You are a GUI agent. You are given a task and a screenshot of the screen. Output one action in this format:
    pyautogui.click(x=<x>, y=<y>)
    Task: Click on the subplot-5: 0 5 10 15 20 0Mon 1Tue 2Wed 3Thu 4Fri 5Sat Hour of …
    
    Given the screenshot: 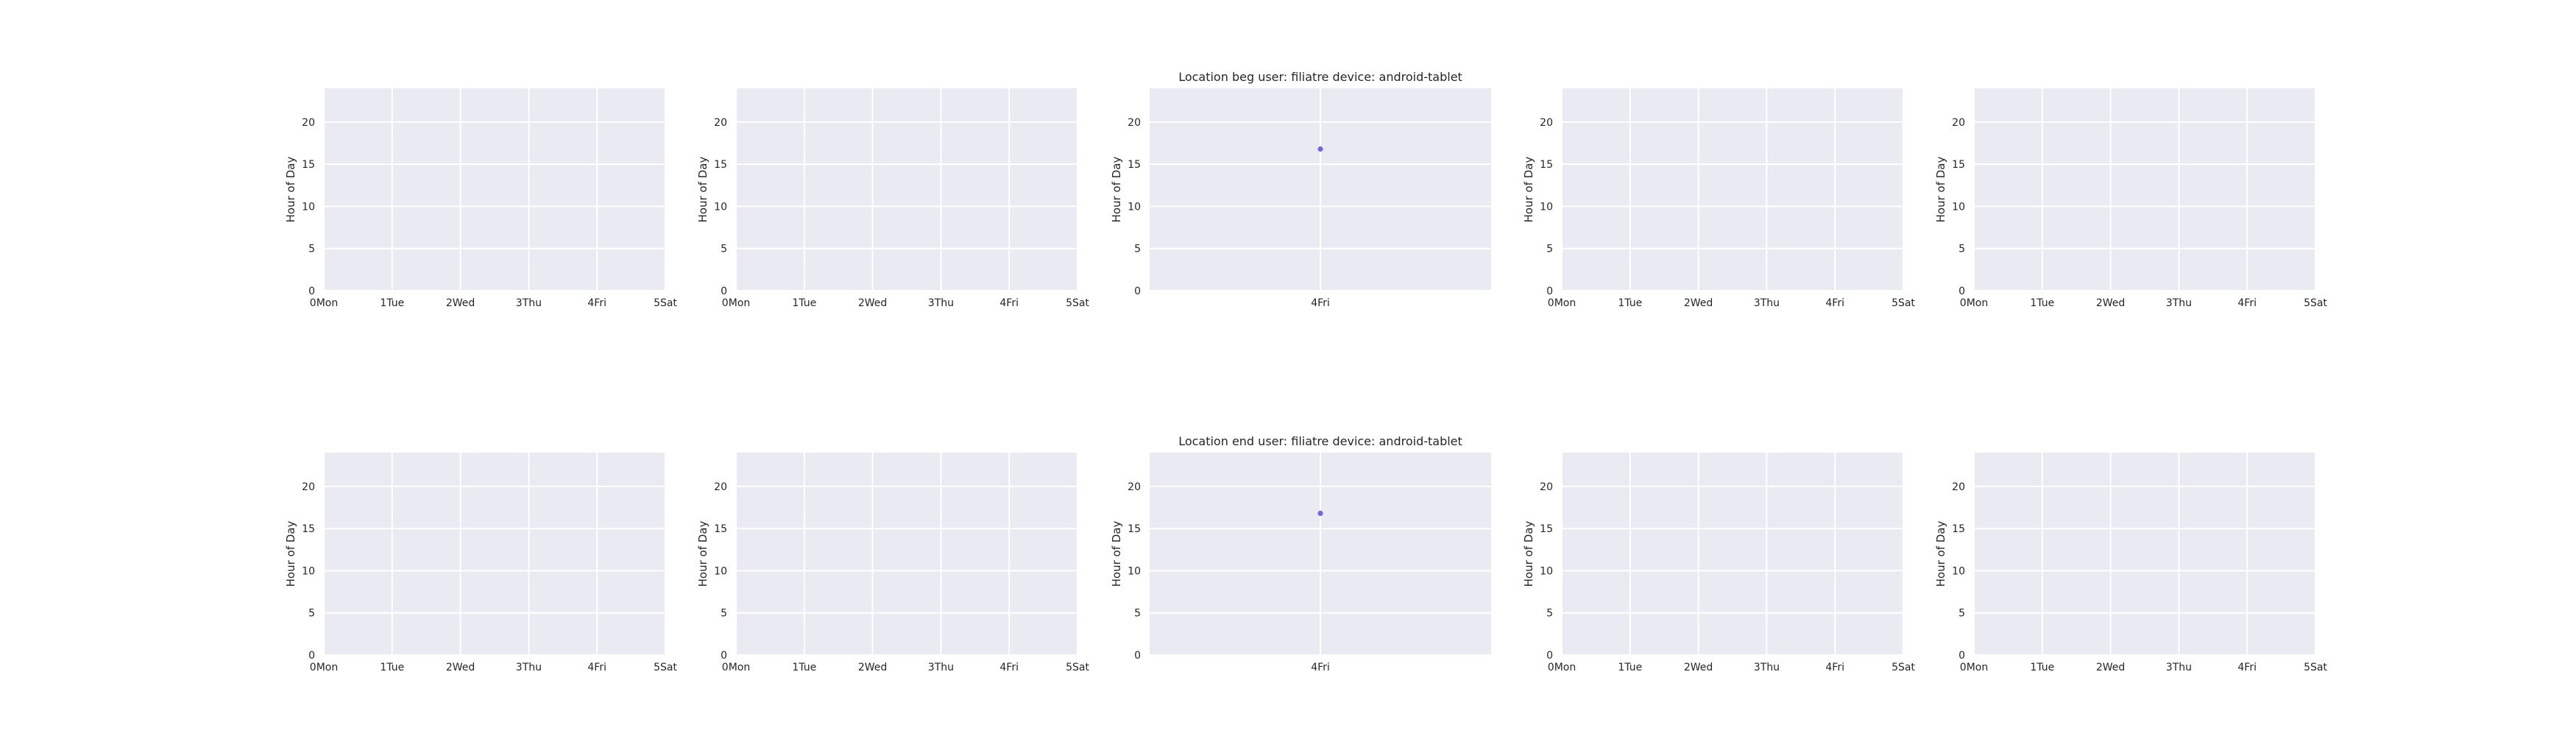 What is the action you would take?
    pyautogui.click(x=2130, y=198)
    